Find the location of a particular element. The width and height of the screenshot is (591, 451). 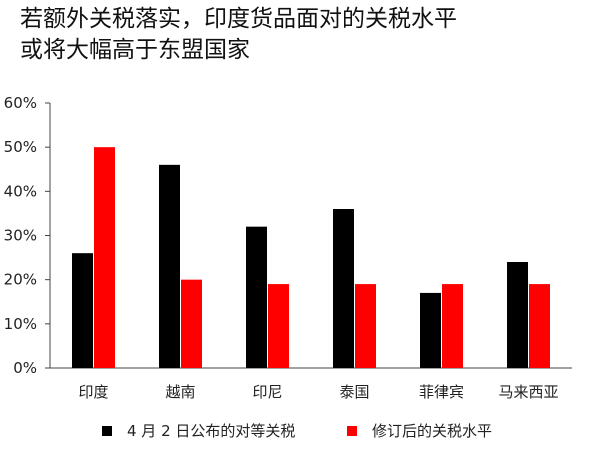

y-tick-label: 20% is located at coordinates (20, 280).